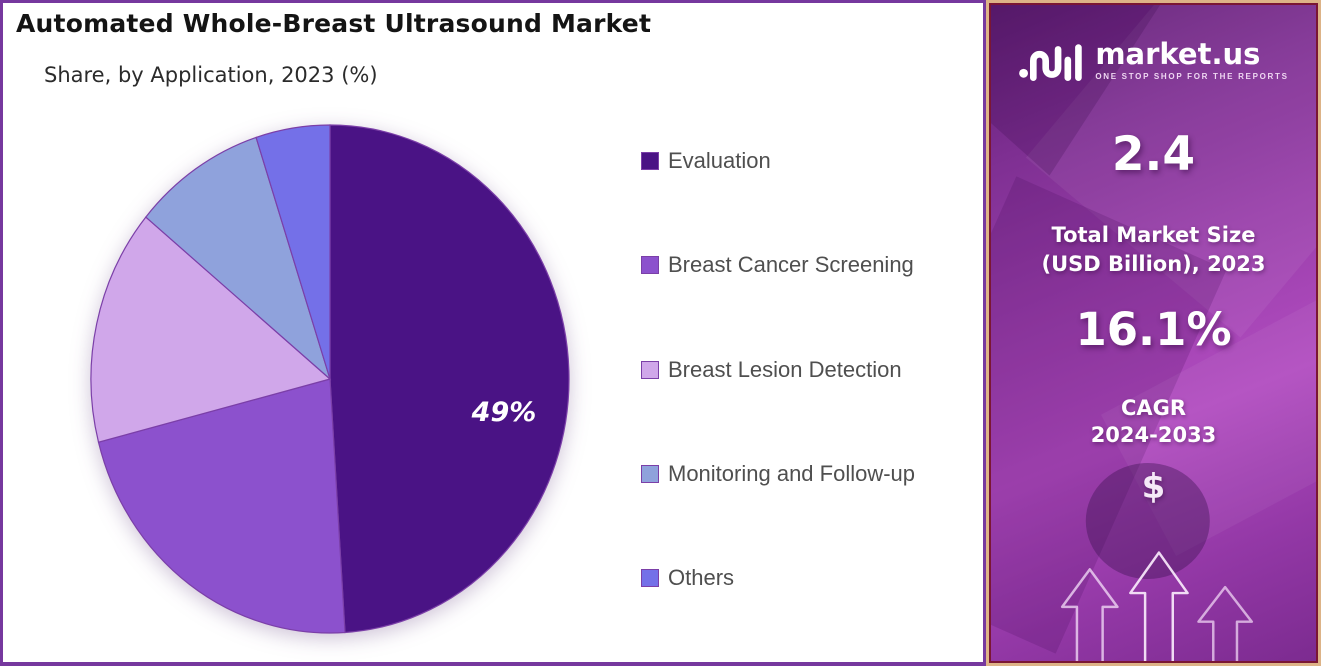 The width and height of the screenshot is (1321, 666). Describe the element at coordinates (1153, 435) in the screenshot. I see `cagr-label-line2: 2024-2033` at that location.